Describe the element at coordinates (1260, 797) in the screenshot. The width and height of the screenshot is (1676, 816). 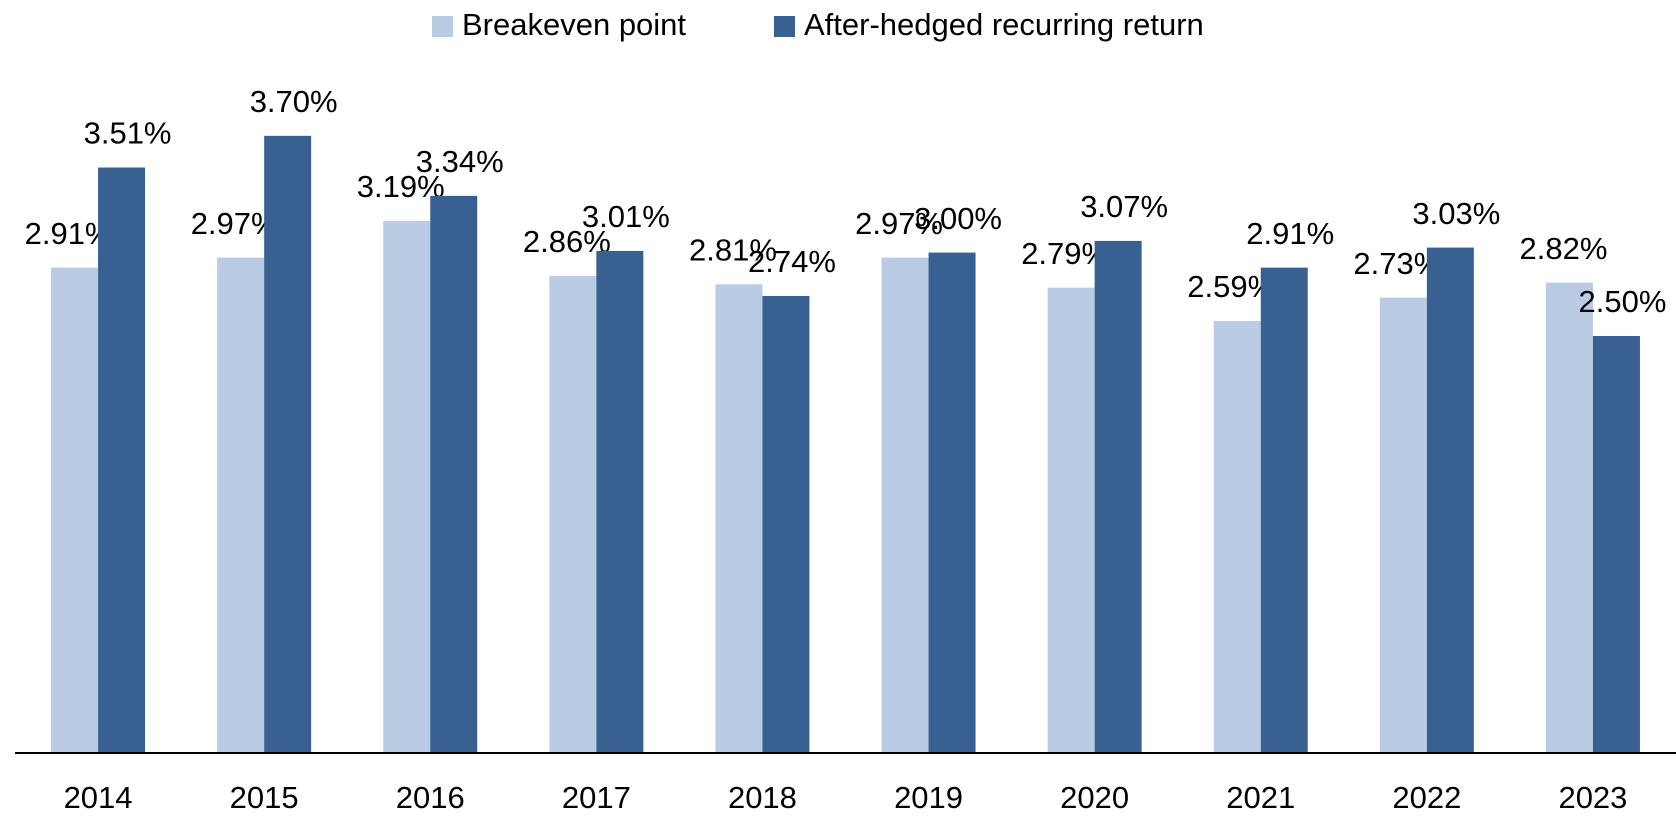
I see `x-tick-label: 2021` at that location.